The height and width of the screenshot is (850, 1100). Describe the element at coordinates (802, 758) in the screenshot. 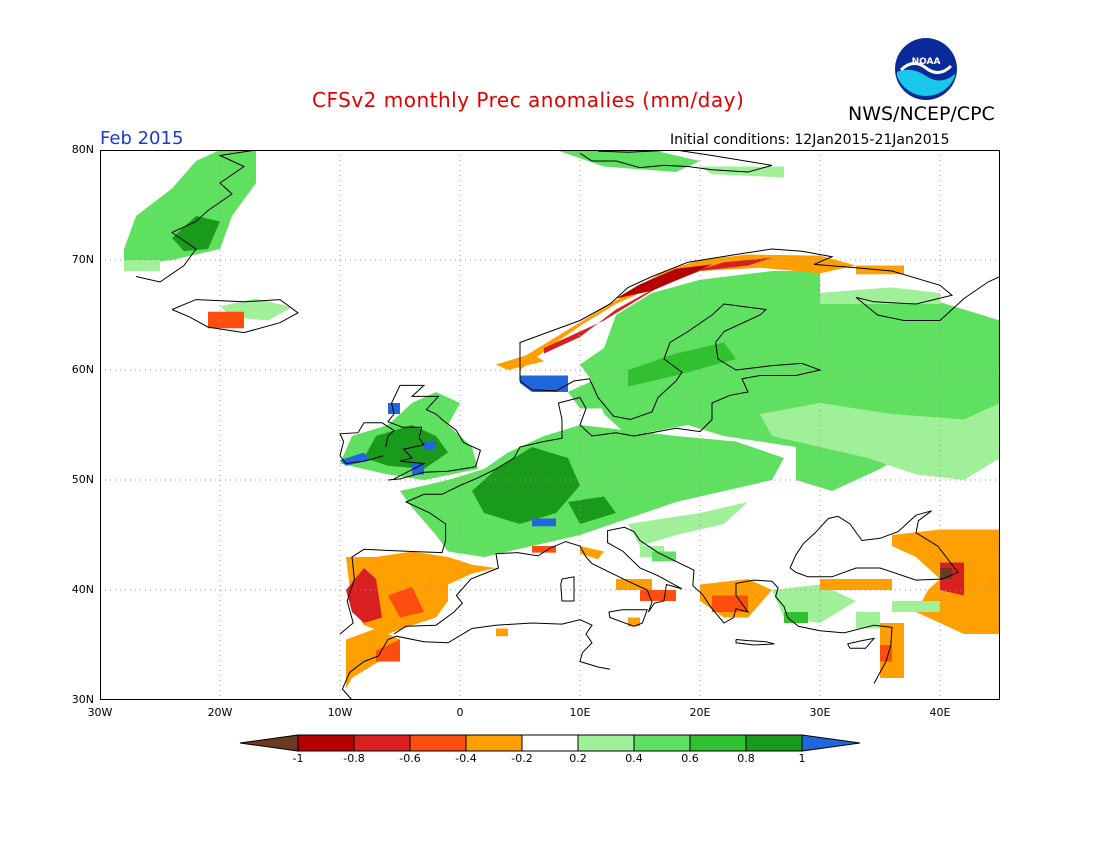

I see `colorbar-tick-label: 1` at that location.